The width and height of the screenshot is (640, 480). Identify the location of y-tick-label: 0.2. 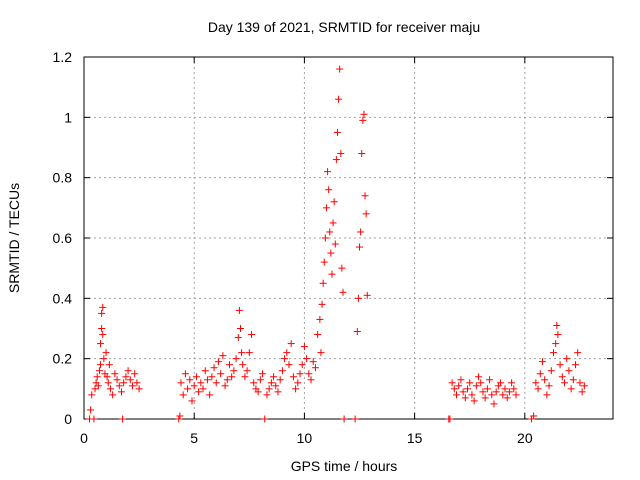
(63, 359).